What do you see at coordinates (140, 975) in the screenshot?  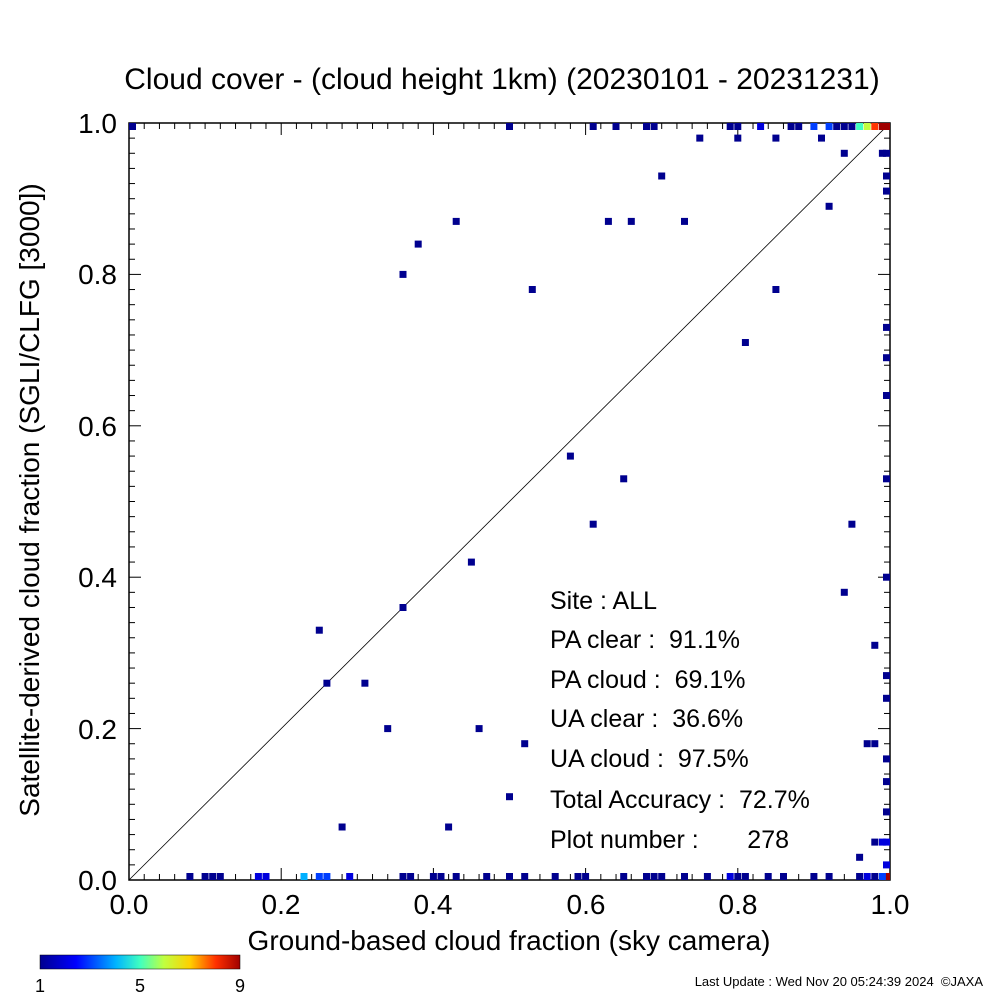 I see `colorbar: 1 5 9` at bounding box center [140, 975].